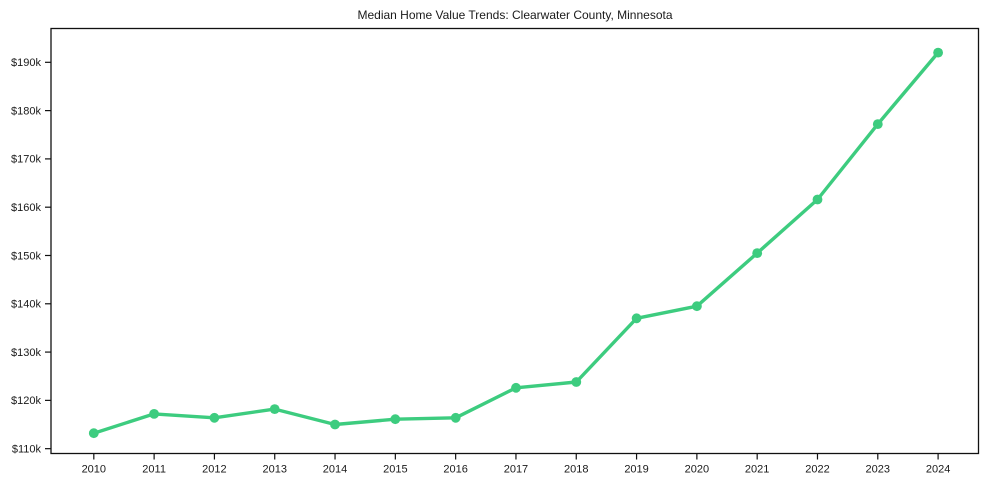 The width and height of the screenshot is (989, 490). Describe the element at coordinates (26, 160) in the screenshot. I see `y-tick-label: $170k` at that location.